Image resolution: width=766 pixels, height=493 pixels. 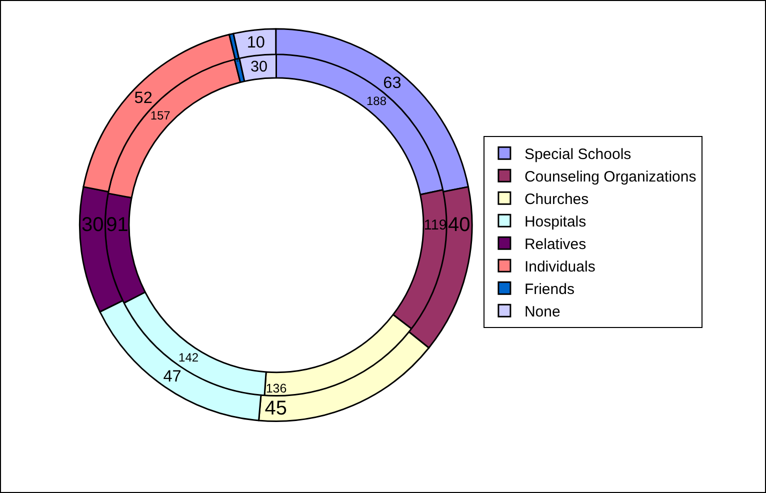 I want to click on legend-label: Friends, so click(x=549, y=289).